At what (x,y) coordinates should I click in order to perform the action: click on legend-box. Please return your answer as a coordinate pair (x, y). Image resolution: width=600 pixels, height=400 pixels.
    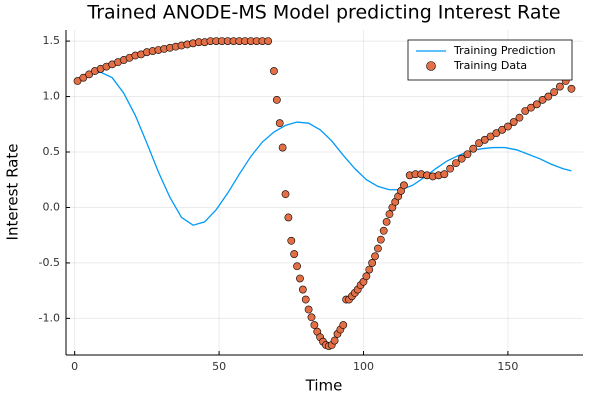
    Looking at the image, I should click on (490, 60).